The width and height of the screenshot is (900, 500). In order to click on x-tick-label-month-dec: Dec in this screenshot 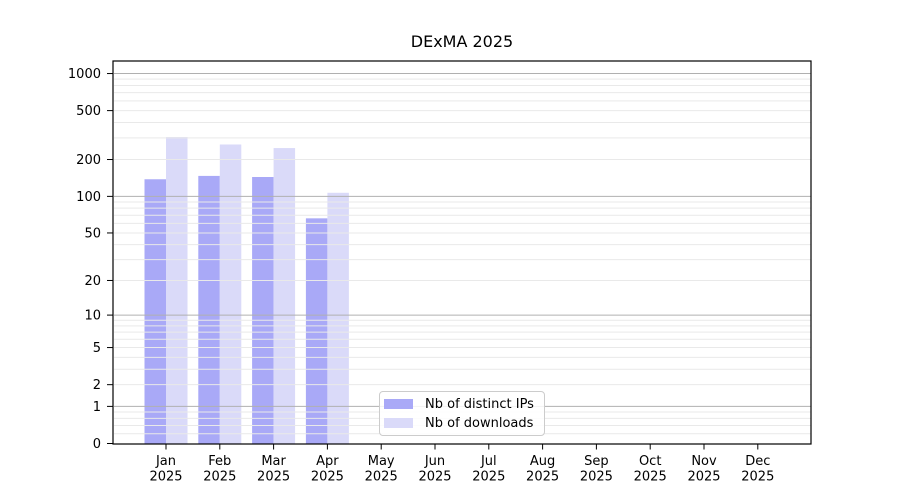, I will do `click(757, 461)`.